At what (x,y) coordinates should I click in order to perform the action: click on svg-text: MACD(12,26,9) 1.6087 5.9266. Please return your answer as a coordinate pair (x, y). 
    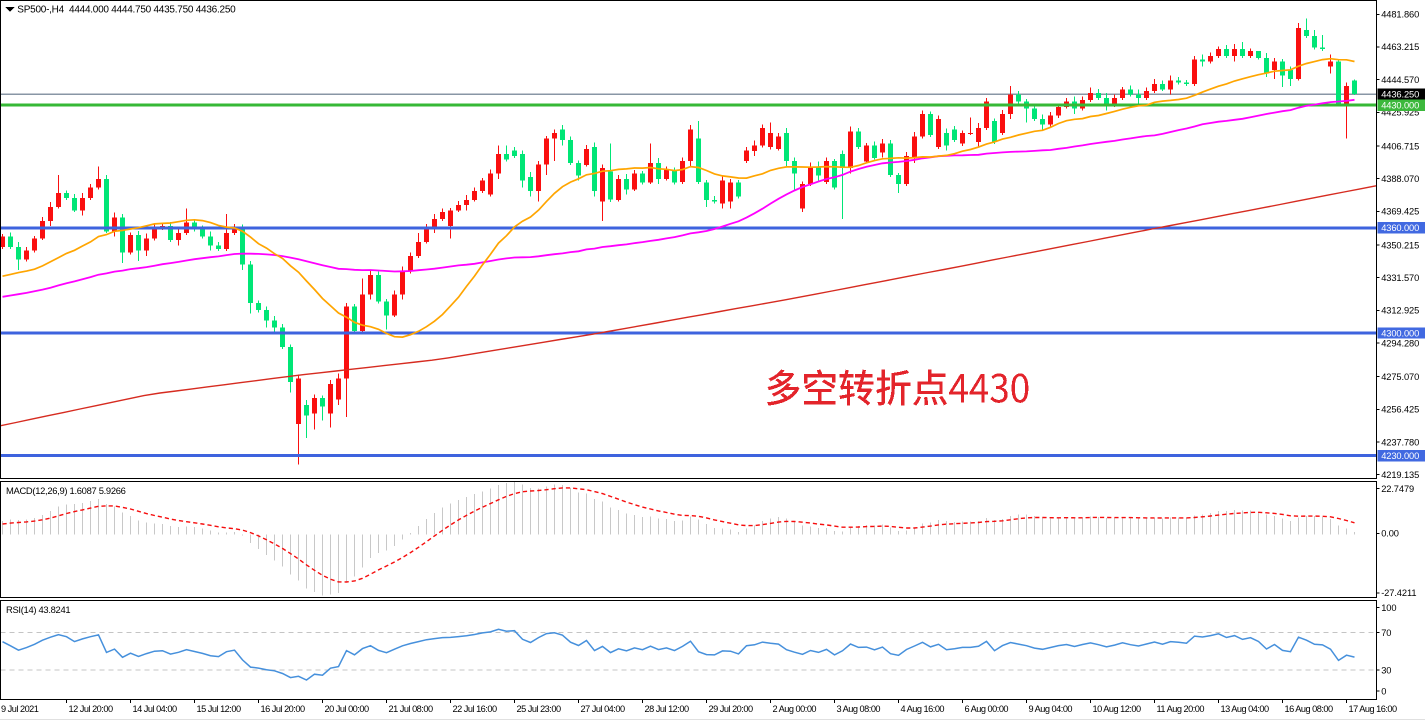
    Looking at the image, I should click on (66, 490).